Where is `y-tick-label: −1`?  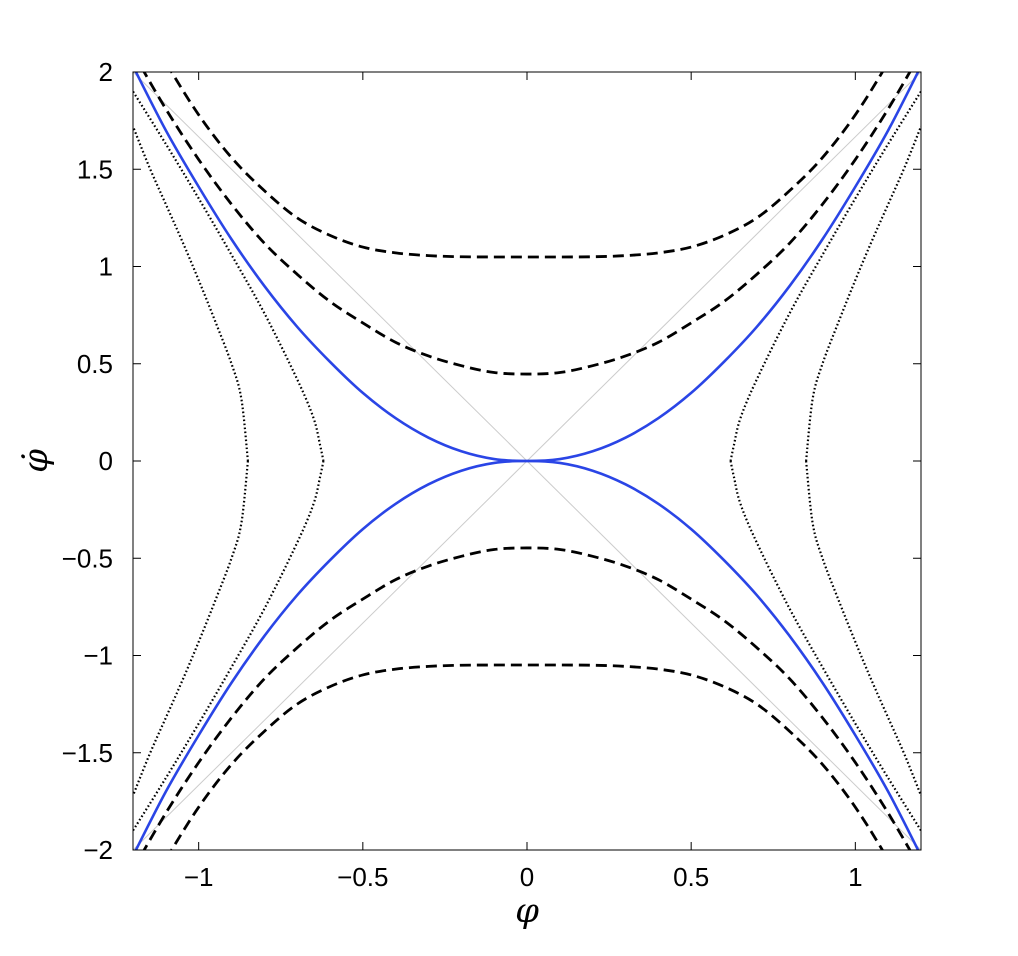
y-tick-label: −1 is located at coordinates (98, 656).